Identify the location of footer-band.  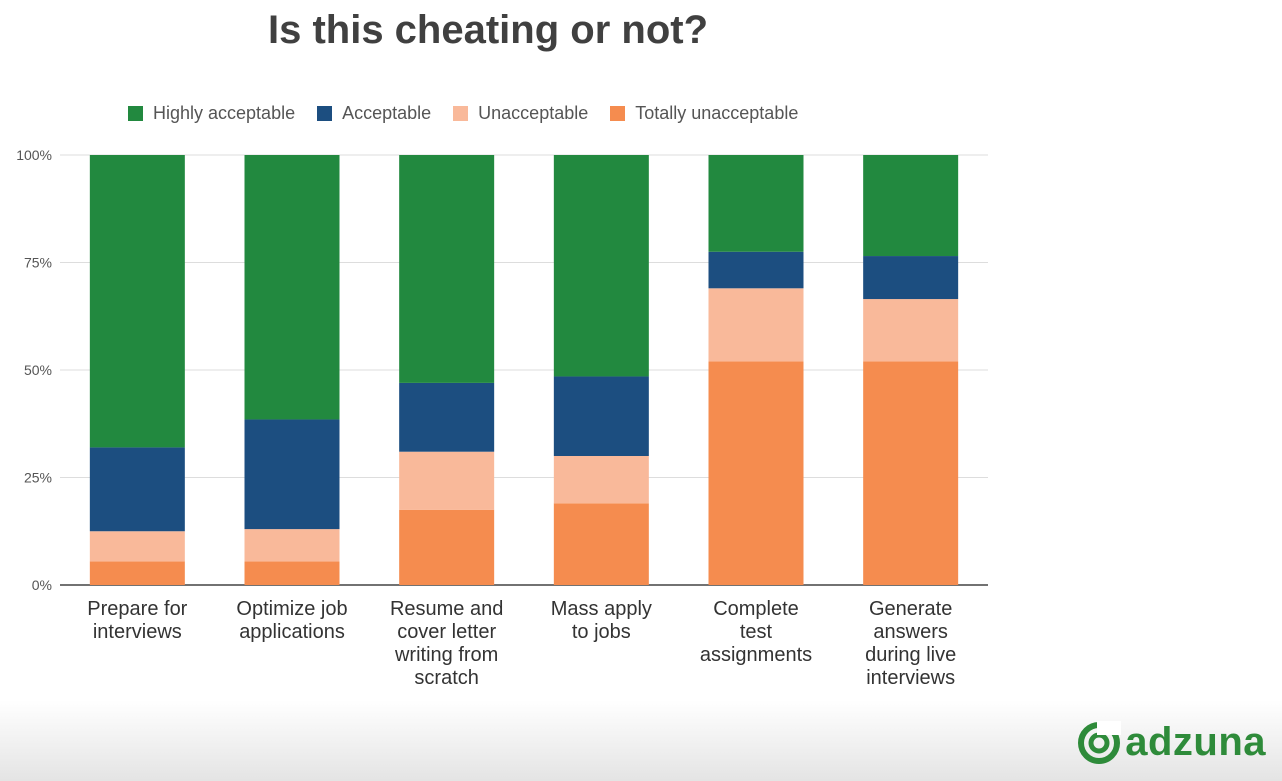
(641, 740).